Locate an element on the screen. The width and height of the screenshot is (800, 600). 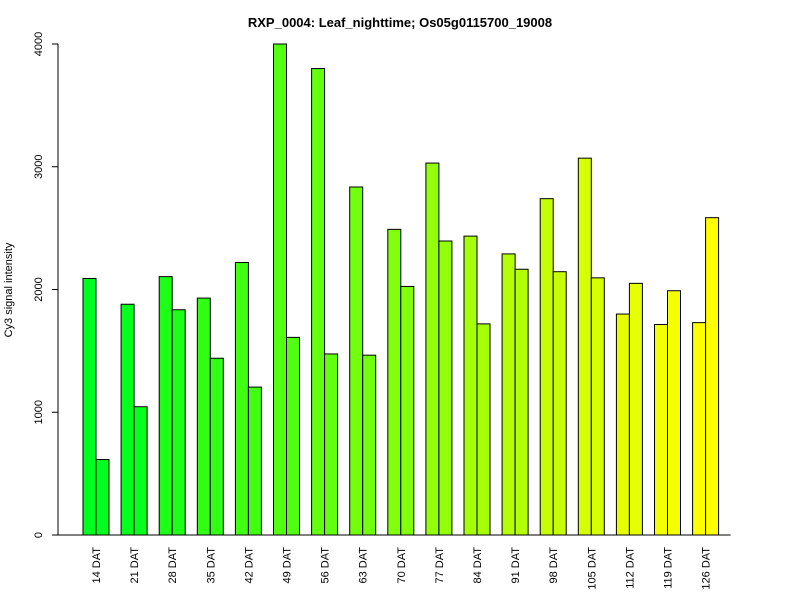
x-tick-label: 42 DAT is located at coordinates (249, 565).